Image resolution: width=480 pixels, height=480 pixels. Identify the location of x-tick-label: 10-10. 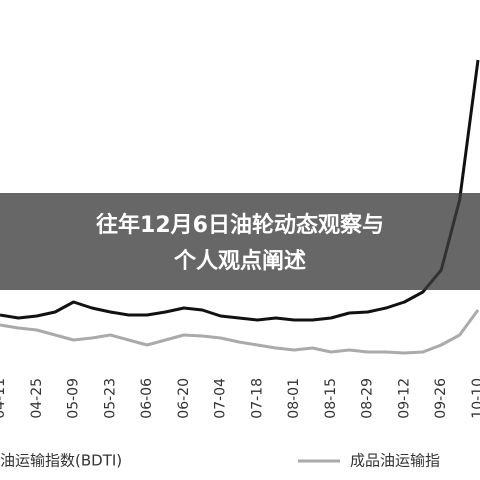
(475, 398).